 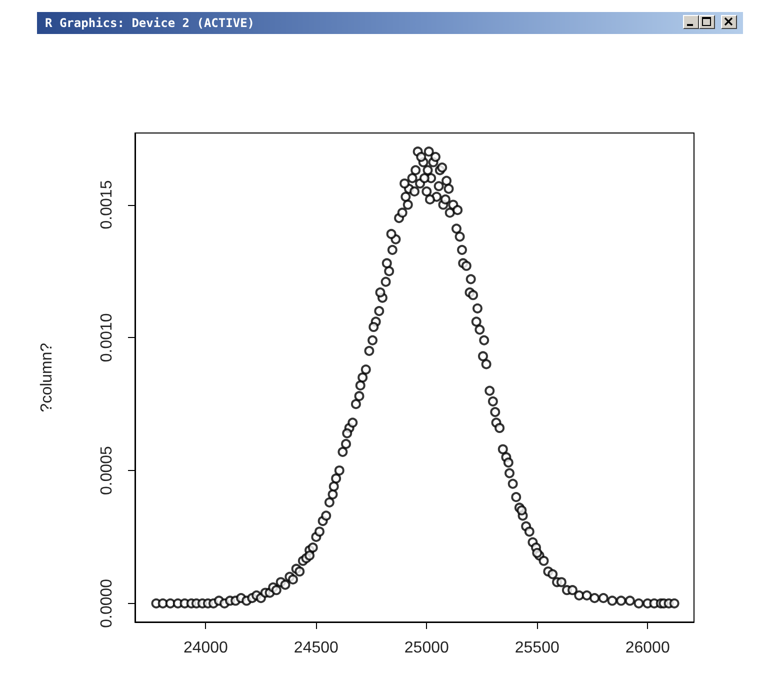 I want to click on x-tick-label: 25000, so click(x=426, y=648).